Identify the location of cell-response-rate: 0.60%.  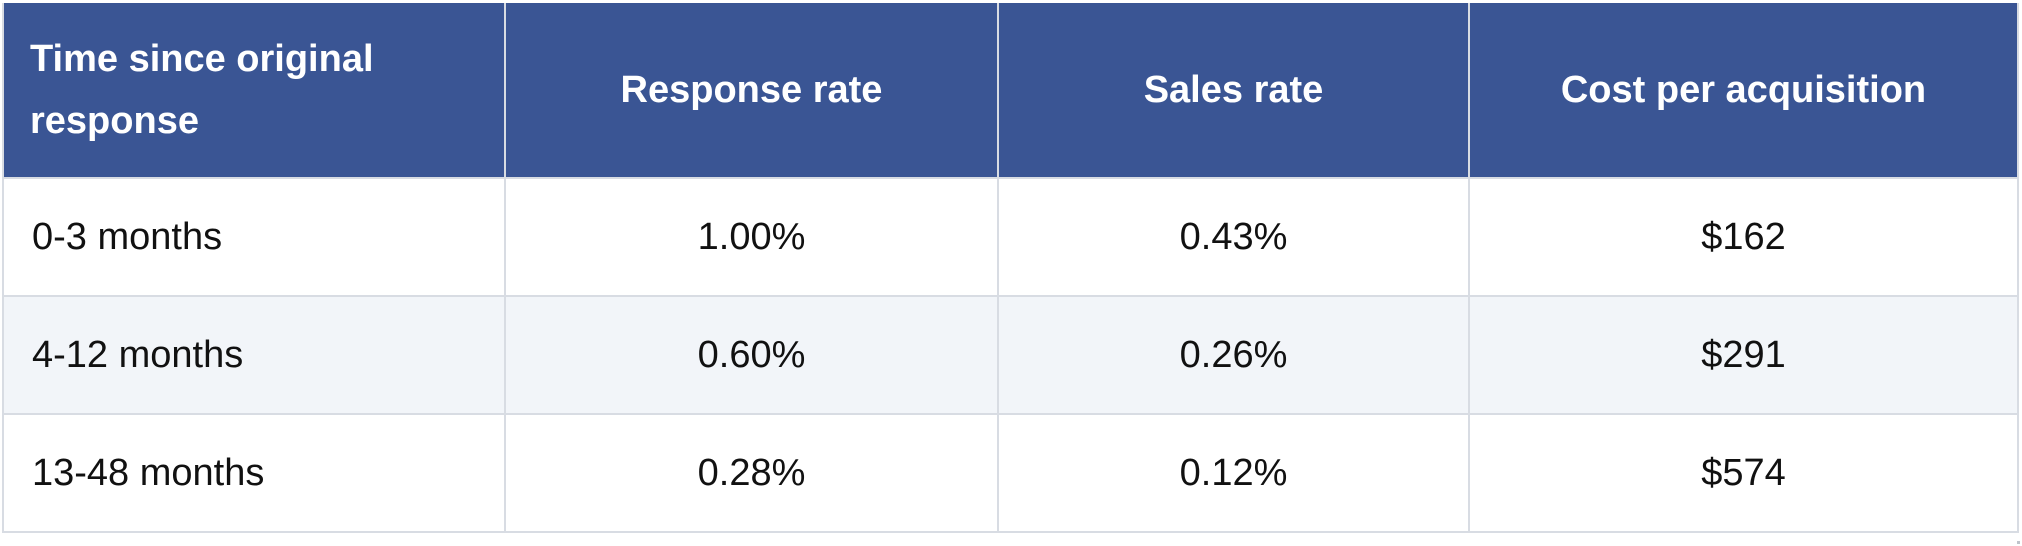
(751, 355).